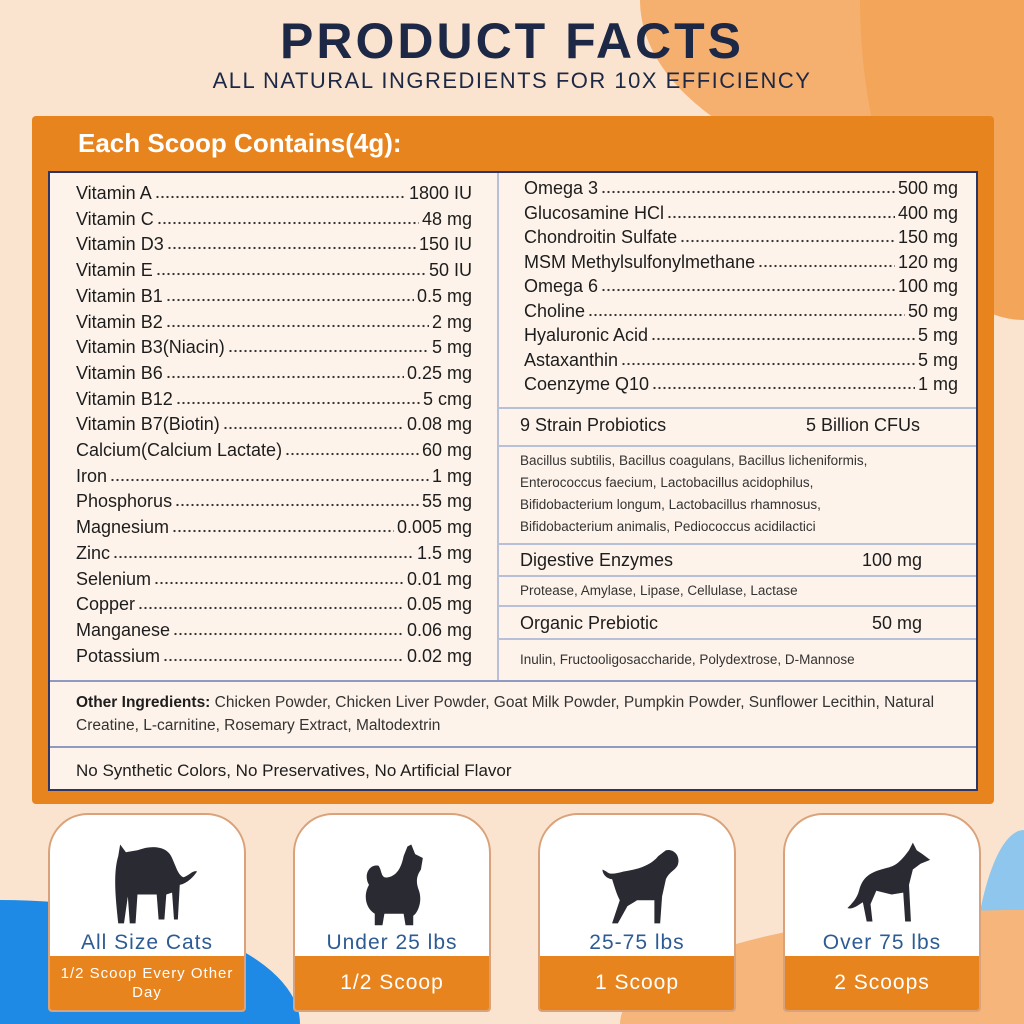  I want to click on nutrient-value: 150 mg, so click(927, 237).